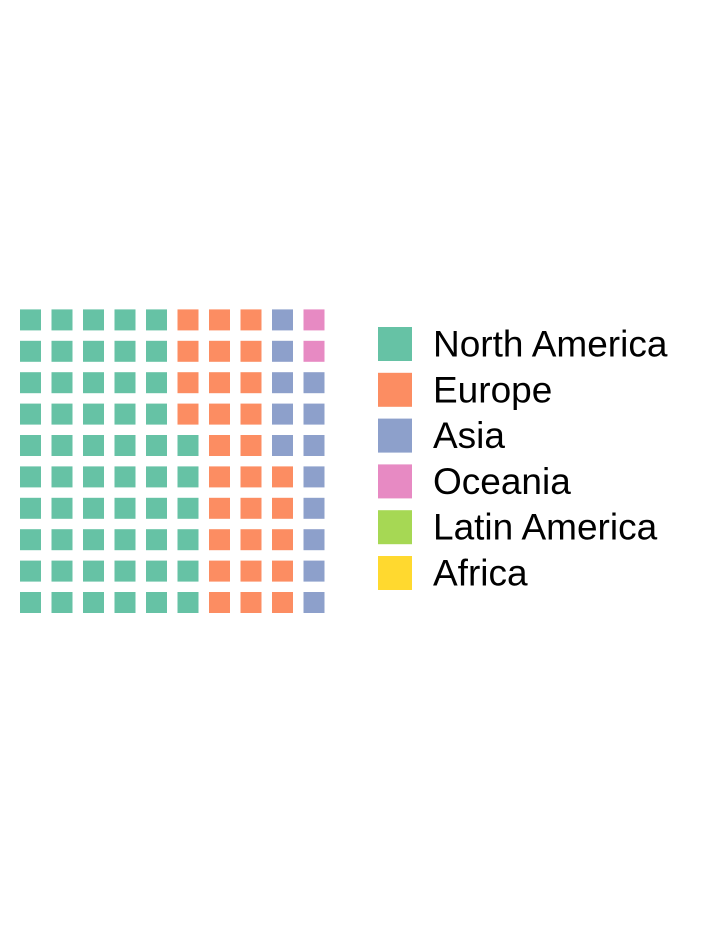 This screenshot has width=720, height=926. I want to click on legend-label-latin-america: Latin America, so click(545, 527).